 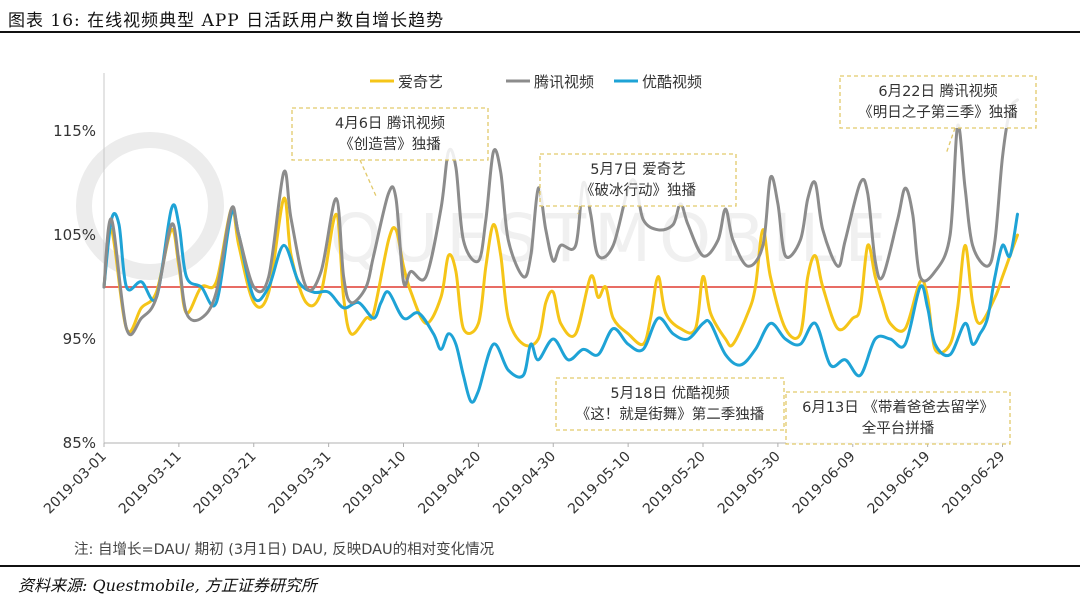 What do you see at coordinates (938, 112) in the screenshot?
I see `annotation-text: 《明日之子第三季》独播` at bounding box center [938, 112].